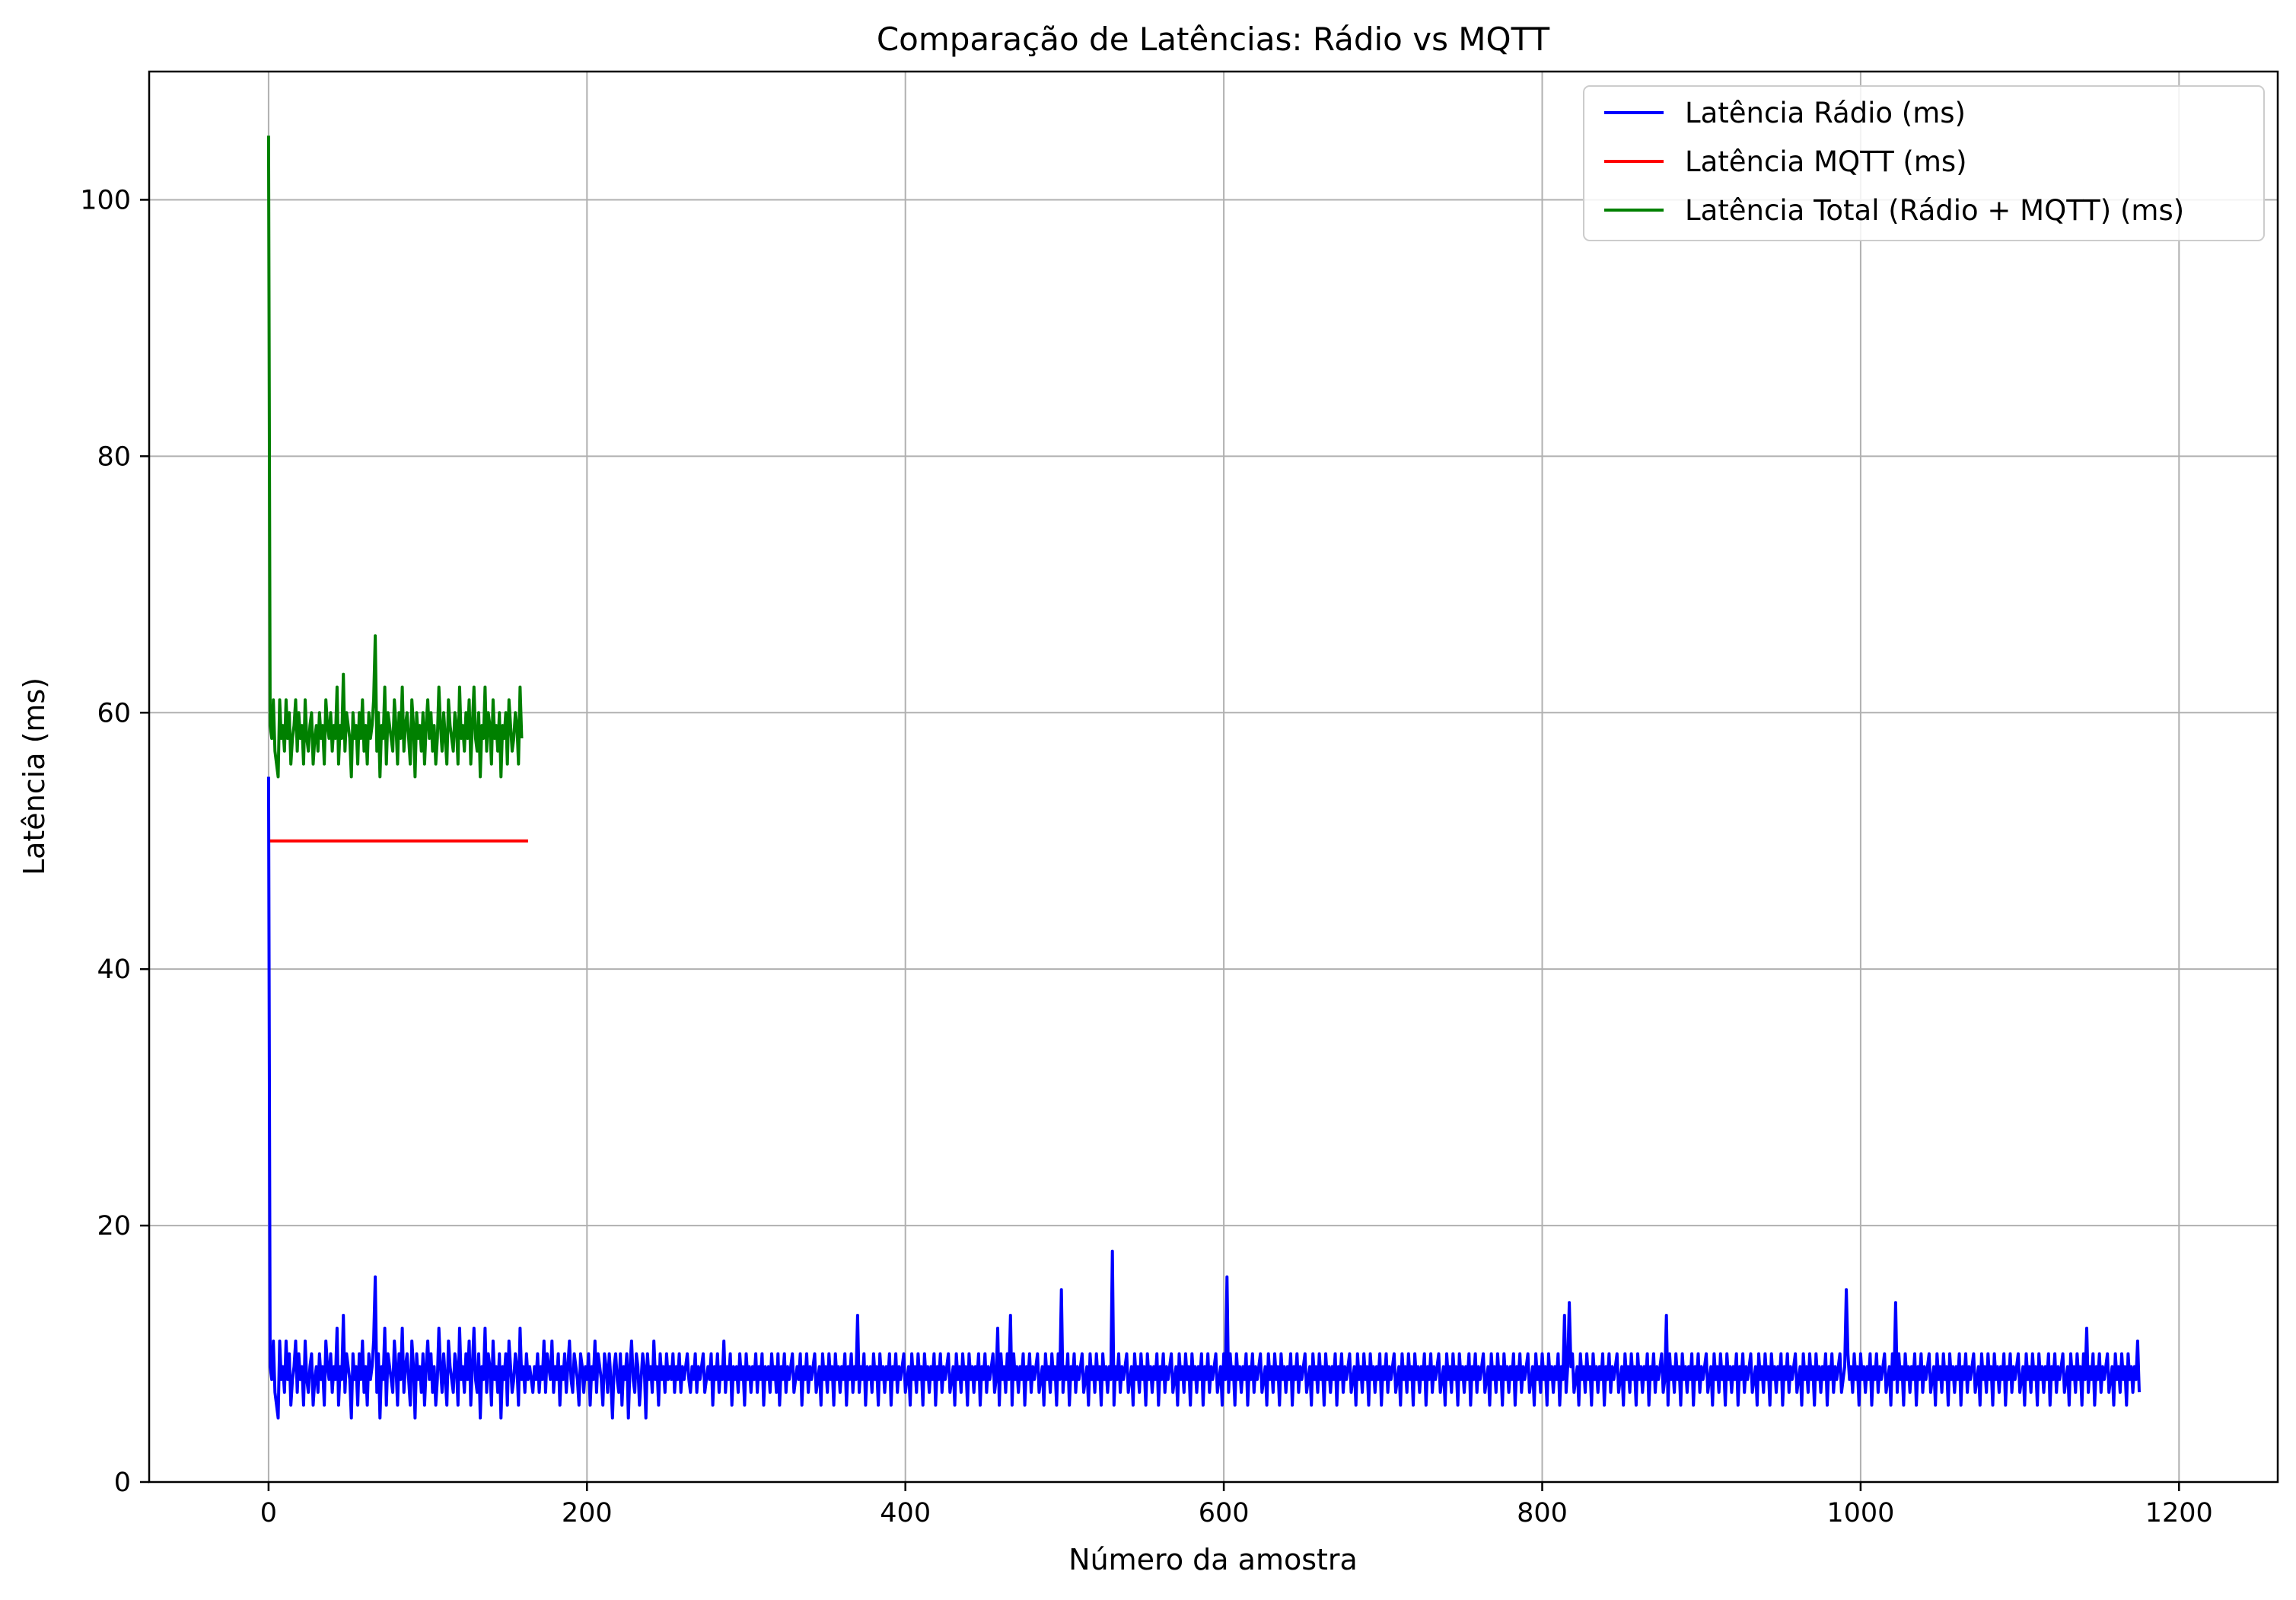  I want to click on y-axis-label: Latência (ms), so click(34, 776).